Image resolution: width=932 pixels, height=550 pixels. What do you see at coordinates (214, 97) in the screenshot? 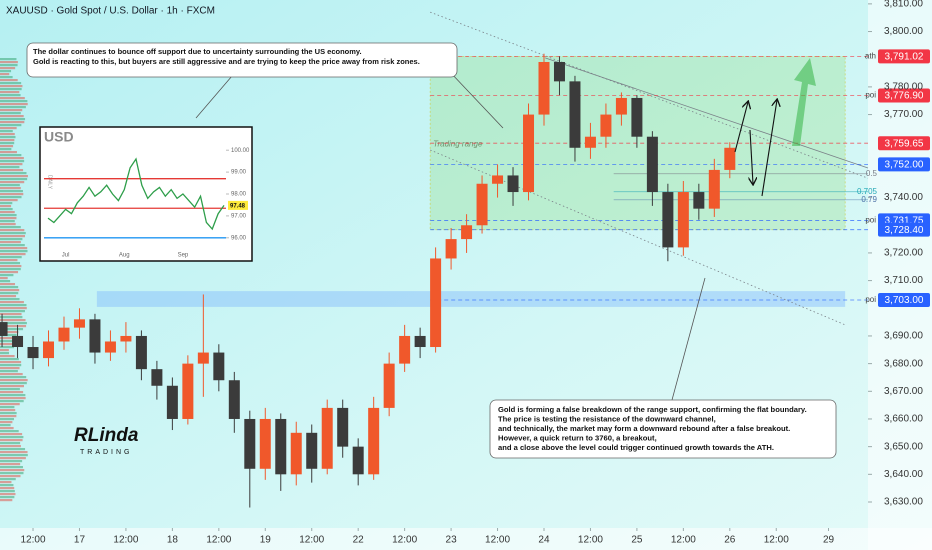
I see `pointer` at bounding box center [214, 97].